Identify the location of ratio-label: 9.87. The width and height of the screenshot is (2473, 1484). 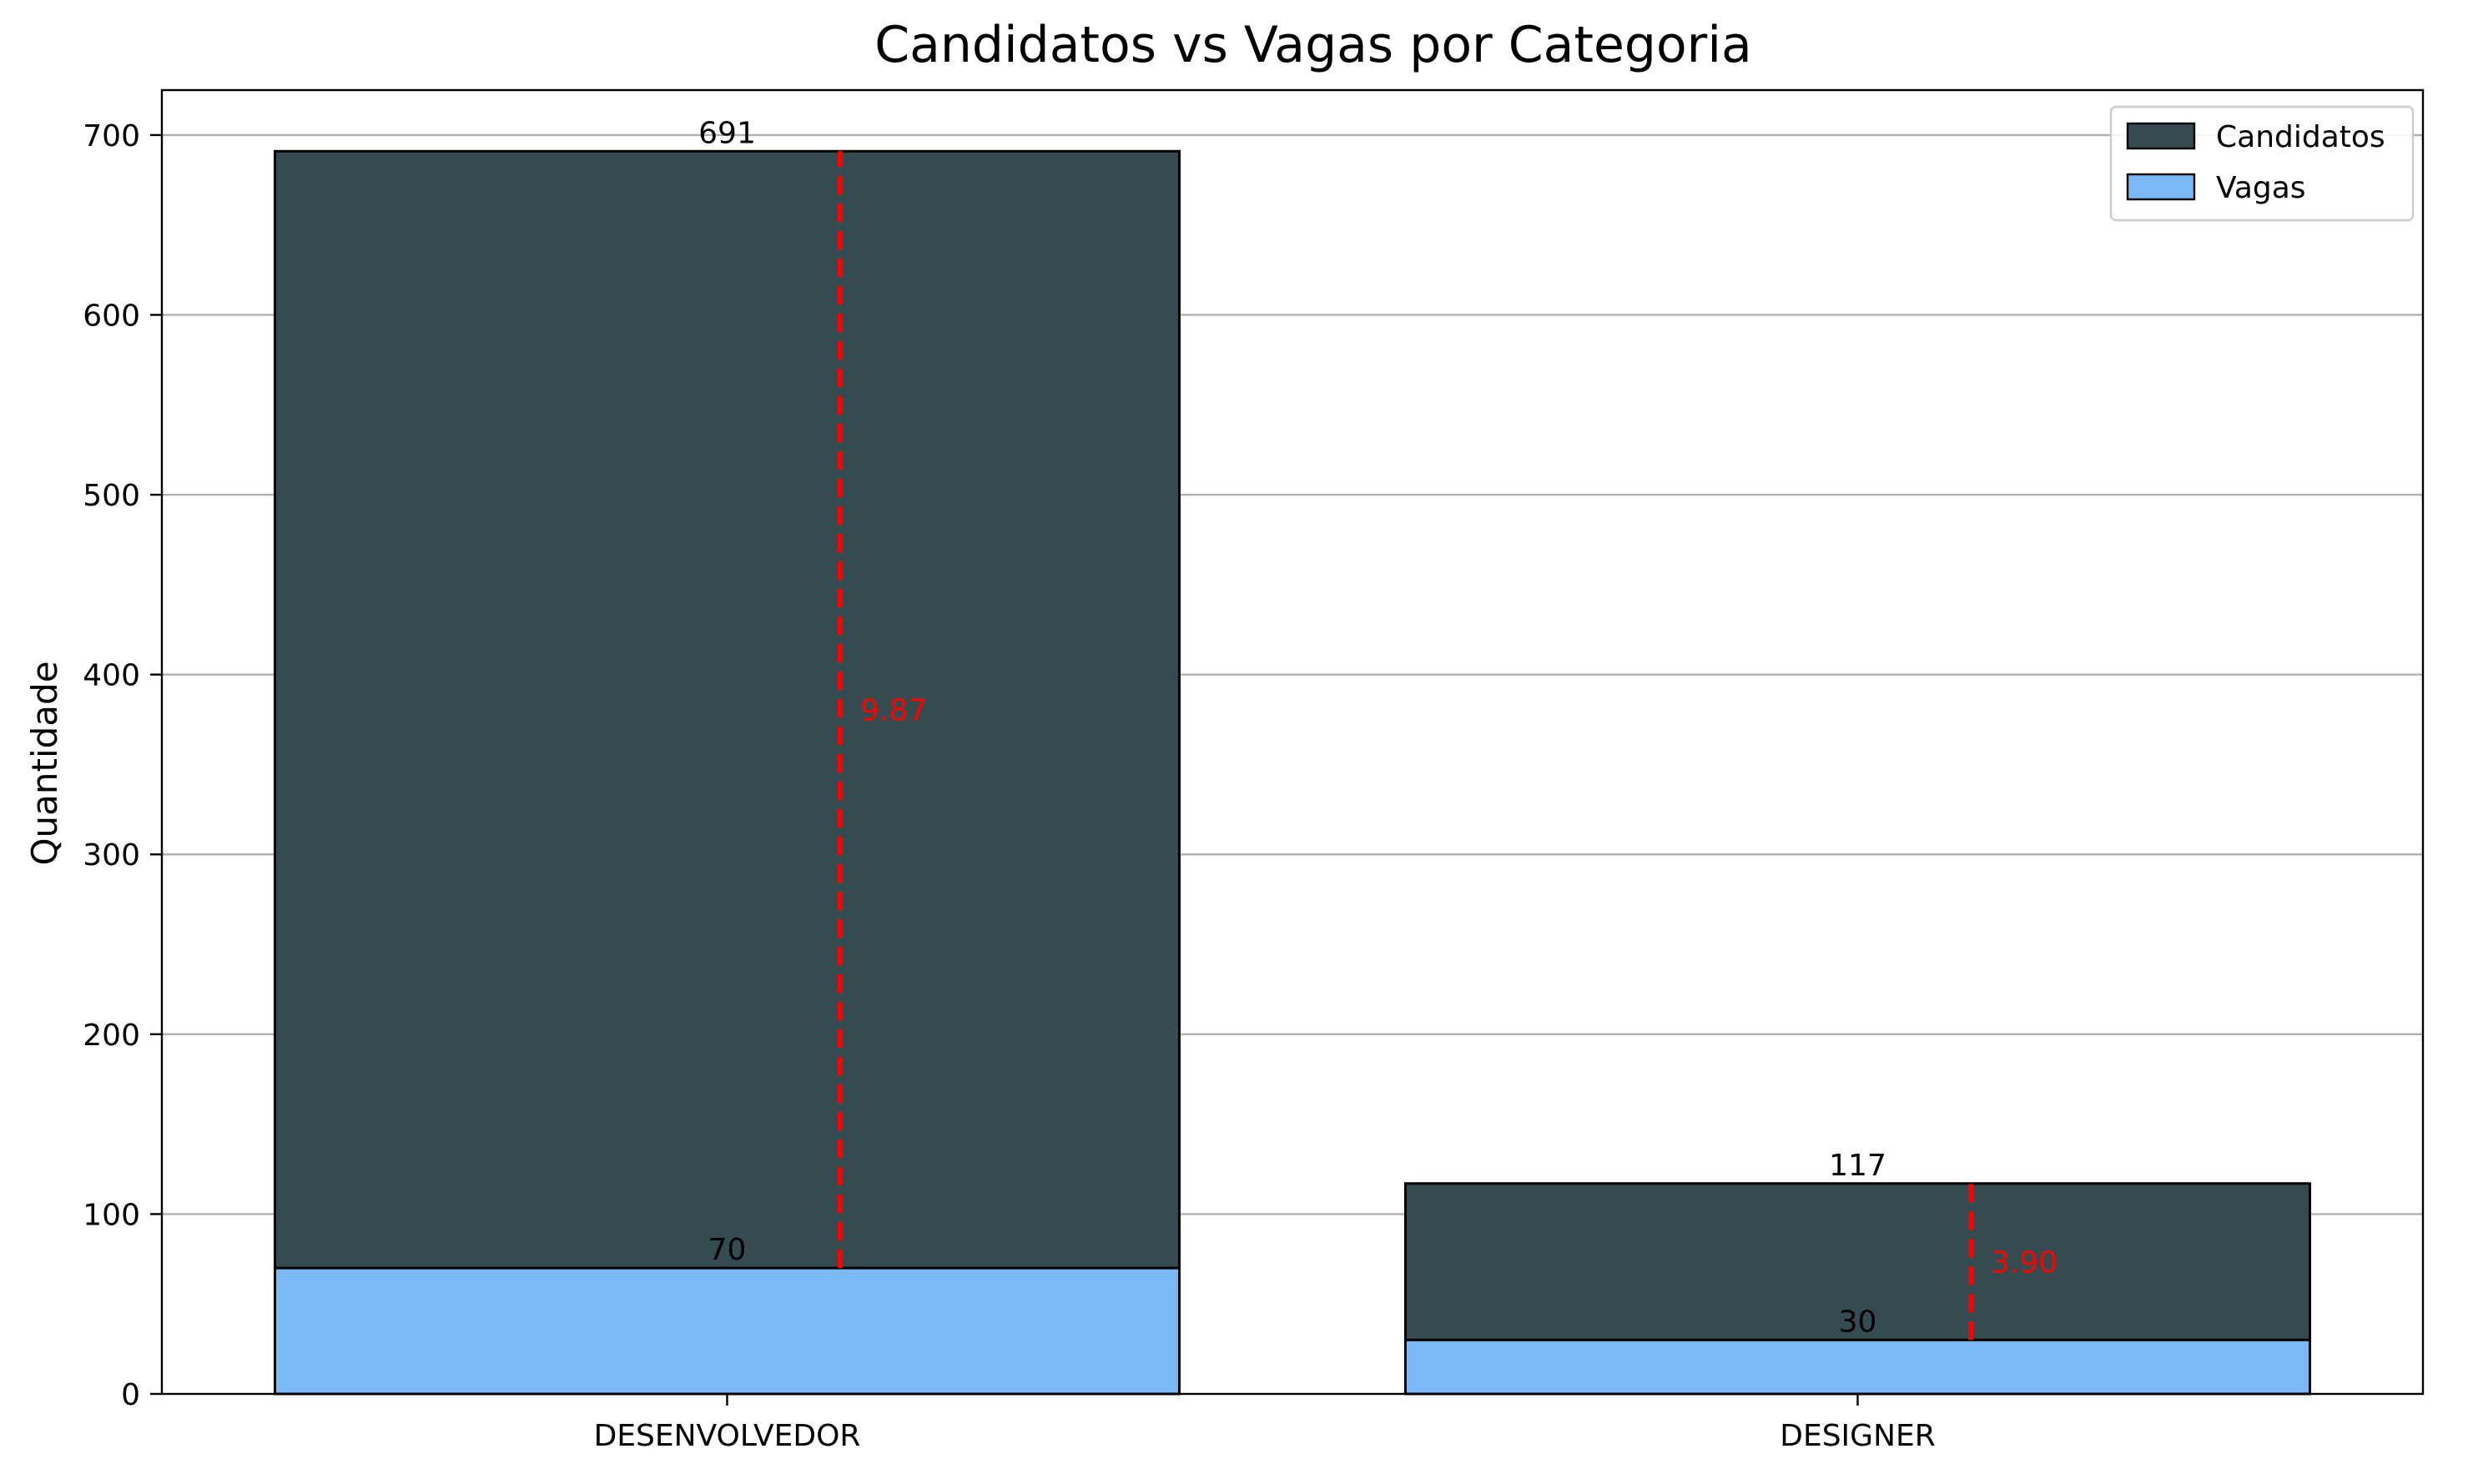
(893, 711).